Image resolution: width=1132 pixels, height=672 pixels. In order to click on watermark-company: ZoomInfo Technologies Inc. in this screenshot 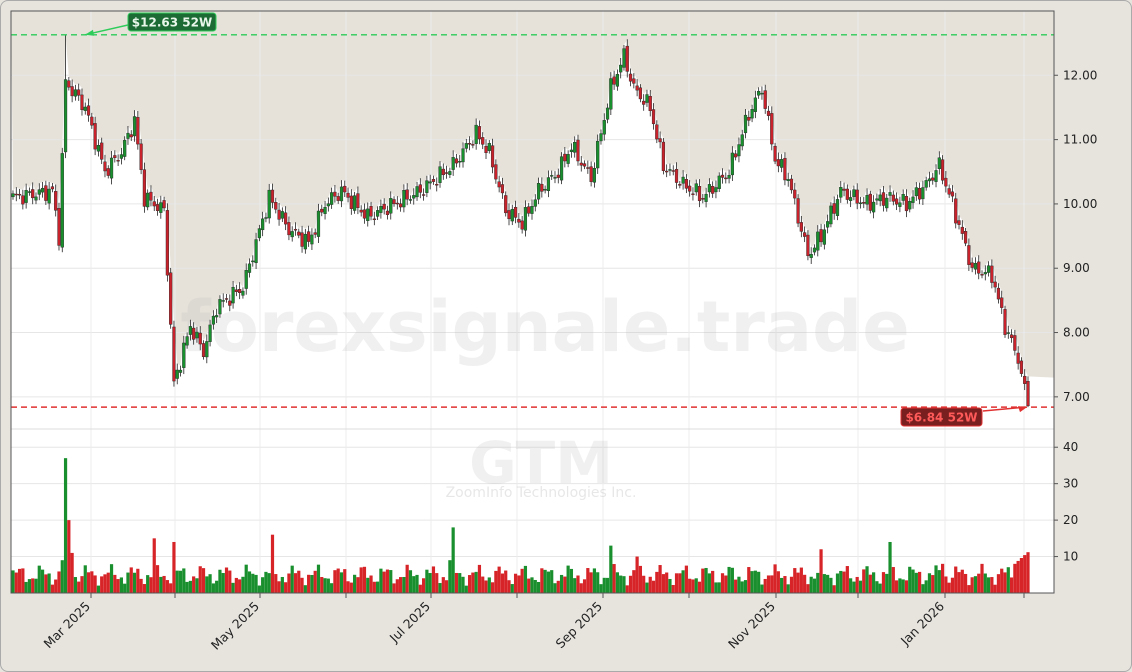, I will do `click(541, 493)`.